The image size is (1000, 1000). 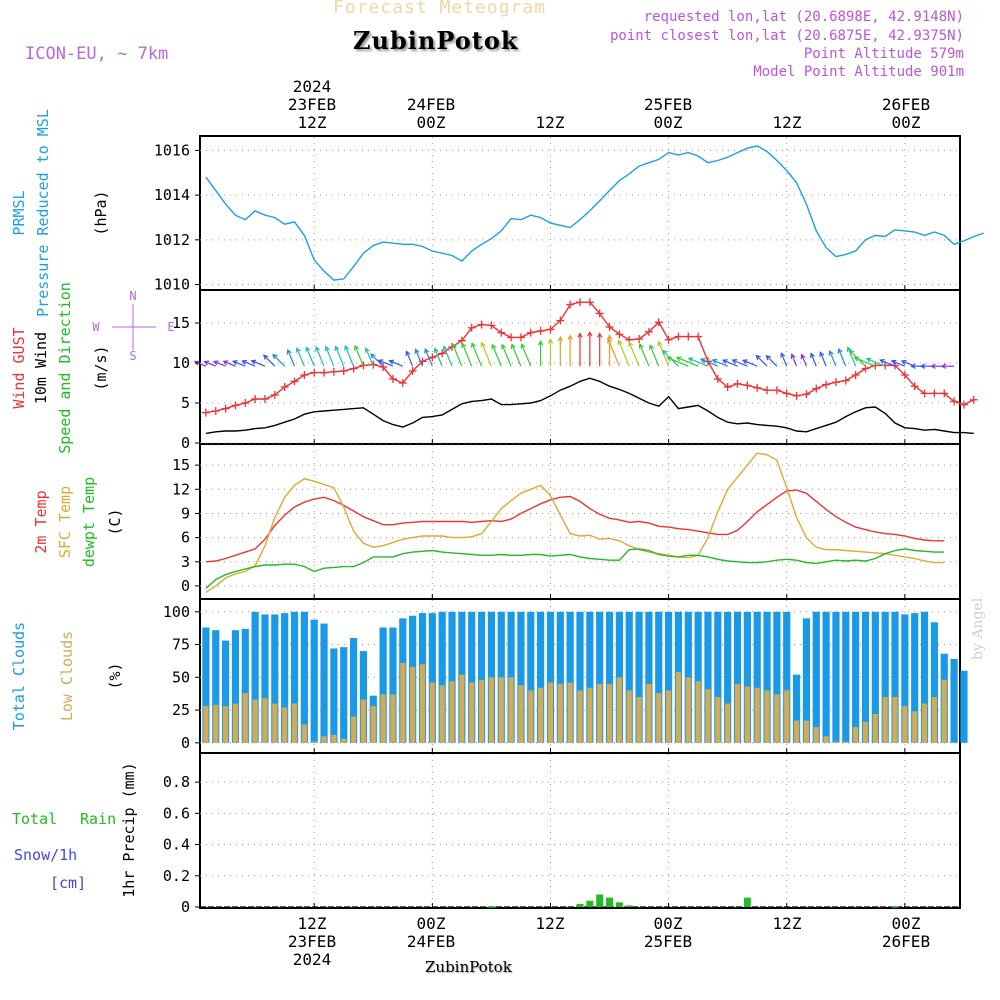 What do you see at coordinates (589, 406) in the screenshot?
I see `10m-wind-line` at bounding box center [589, 406].